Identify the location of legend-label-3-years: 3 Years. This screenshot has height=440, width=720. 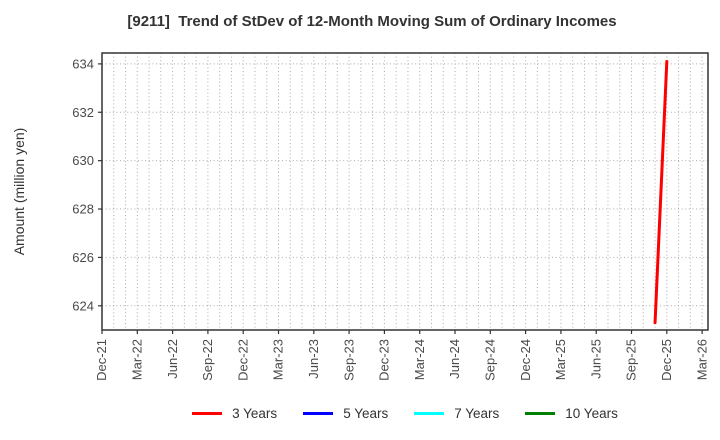
(255, 413).